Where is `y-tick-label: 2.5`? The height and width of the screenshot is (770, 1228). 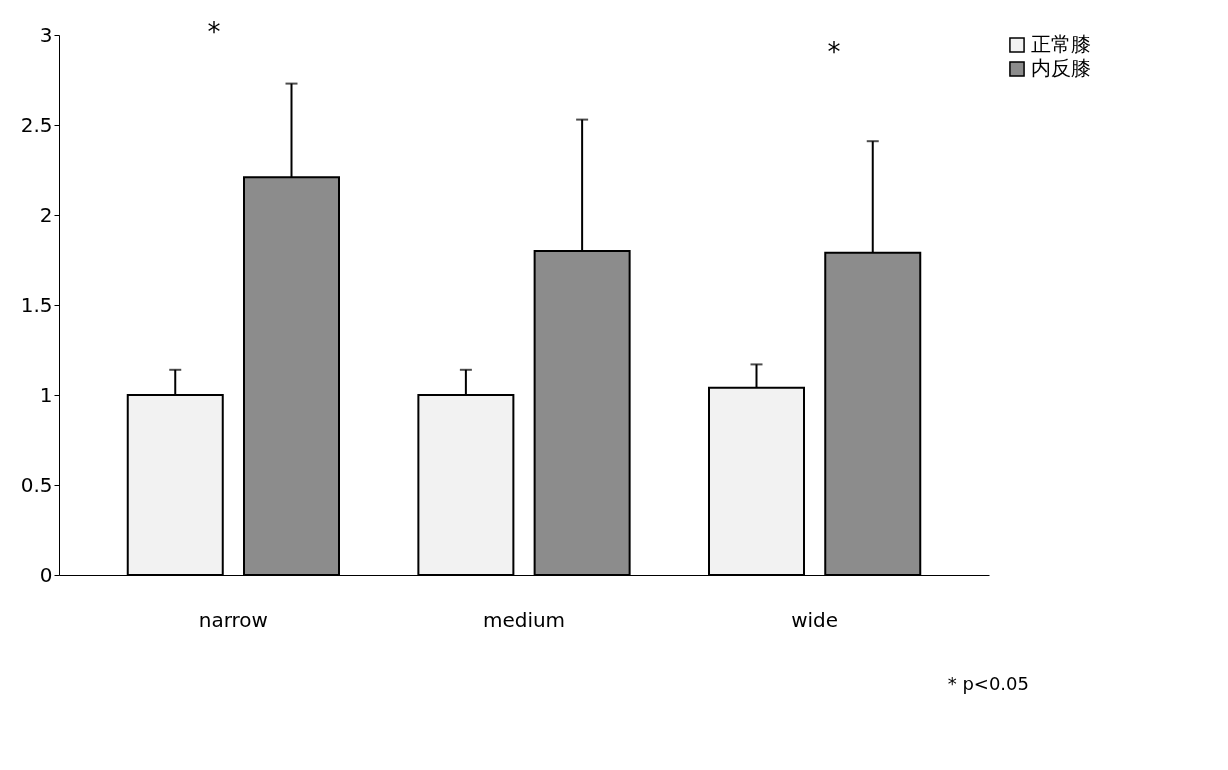
y-tick-label: 2.5 is located at coordinates (36, 124).